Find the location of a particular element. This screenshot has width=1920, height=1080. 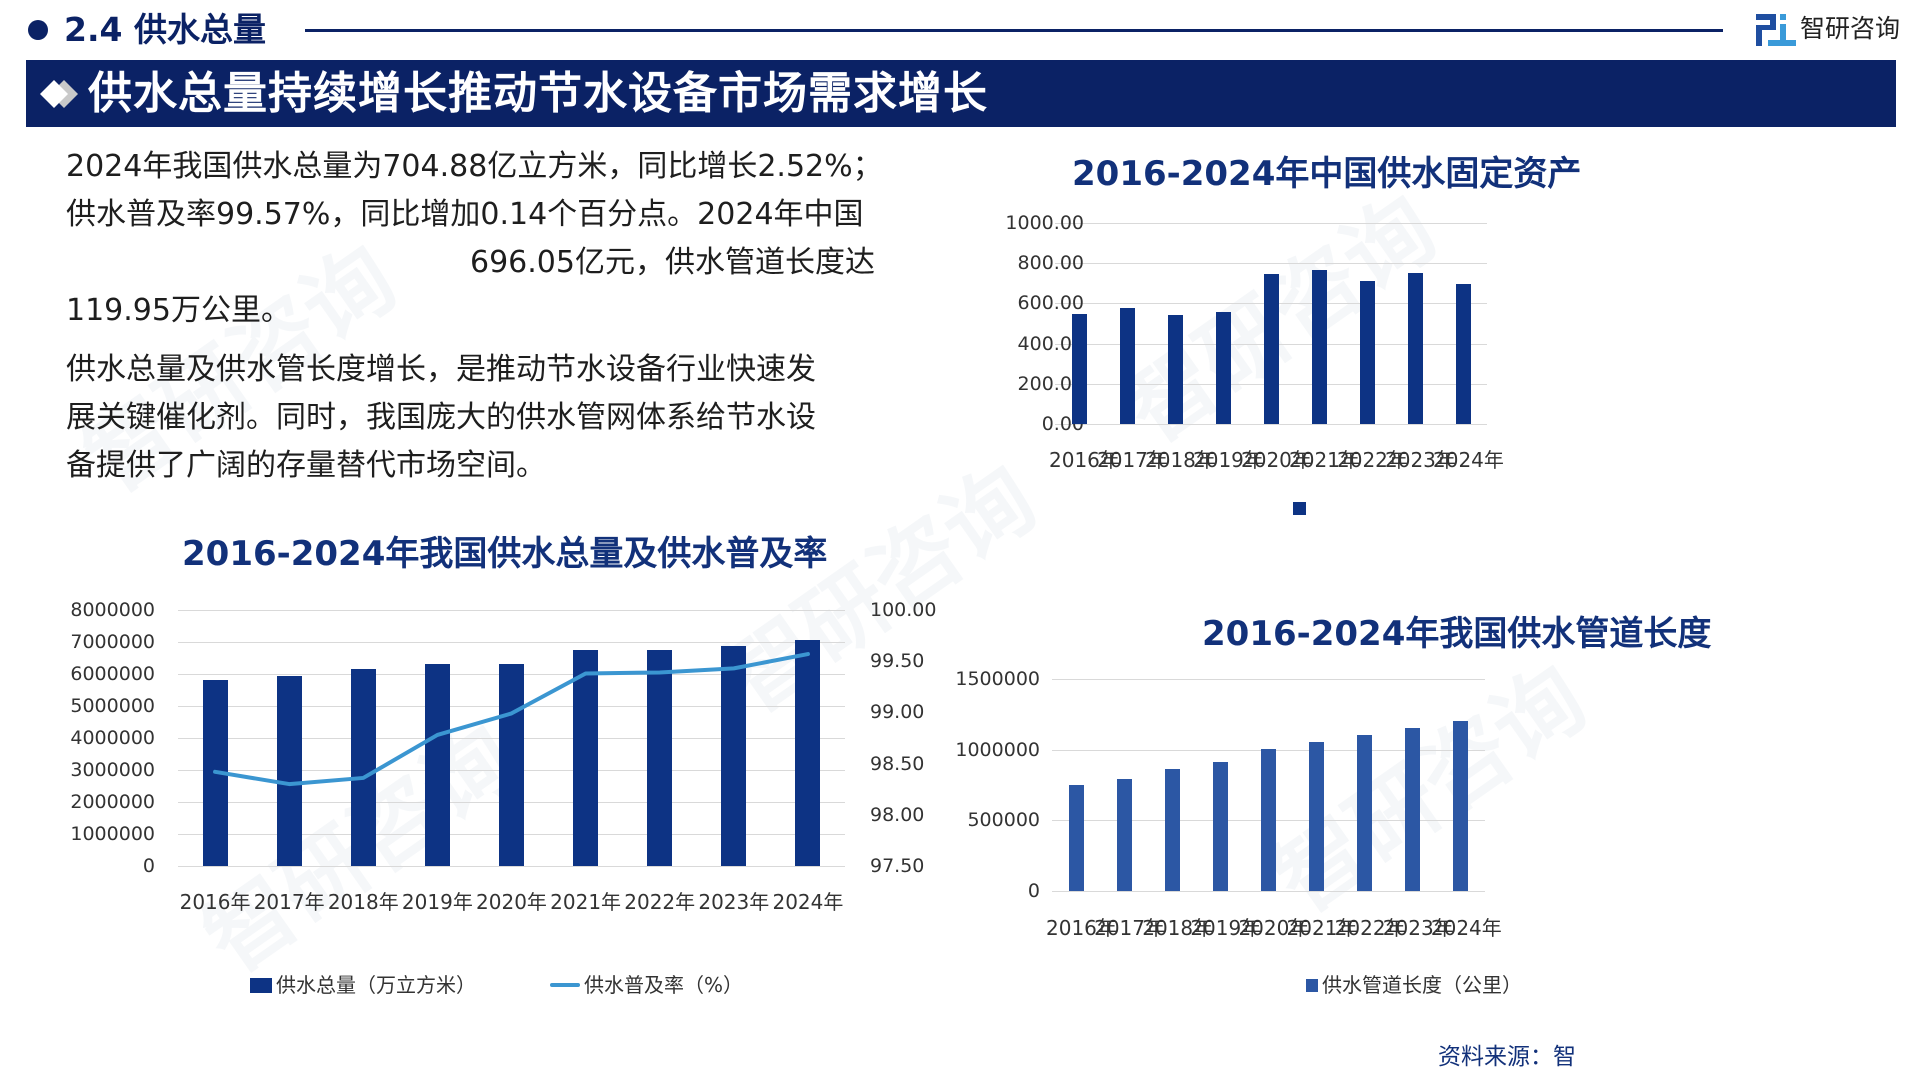

y-tick-label: 1000.00 is located at coordinates (1044, 223).